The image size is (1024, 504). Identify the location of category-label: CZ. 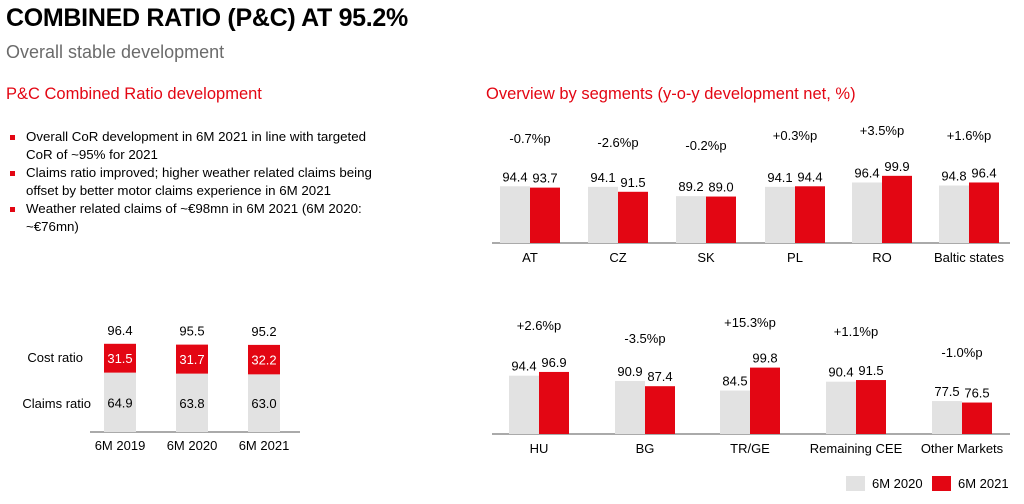
(617, 257).